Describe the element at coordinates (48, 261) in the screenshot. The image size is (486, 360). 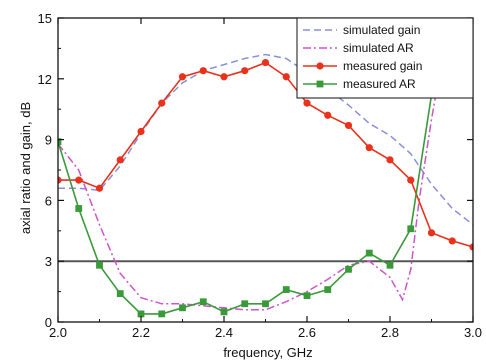
I see `y-tick-label: 3` at that location.